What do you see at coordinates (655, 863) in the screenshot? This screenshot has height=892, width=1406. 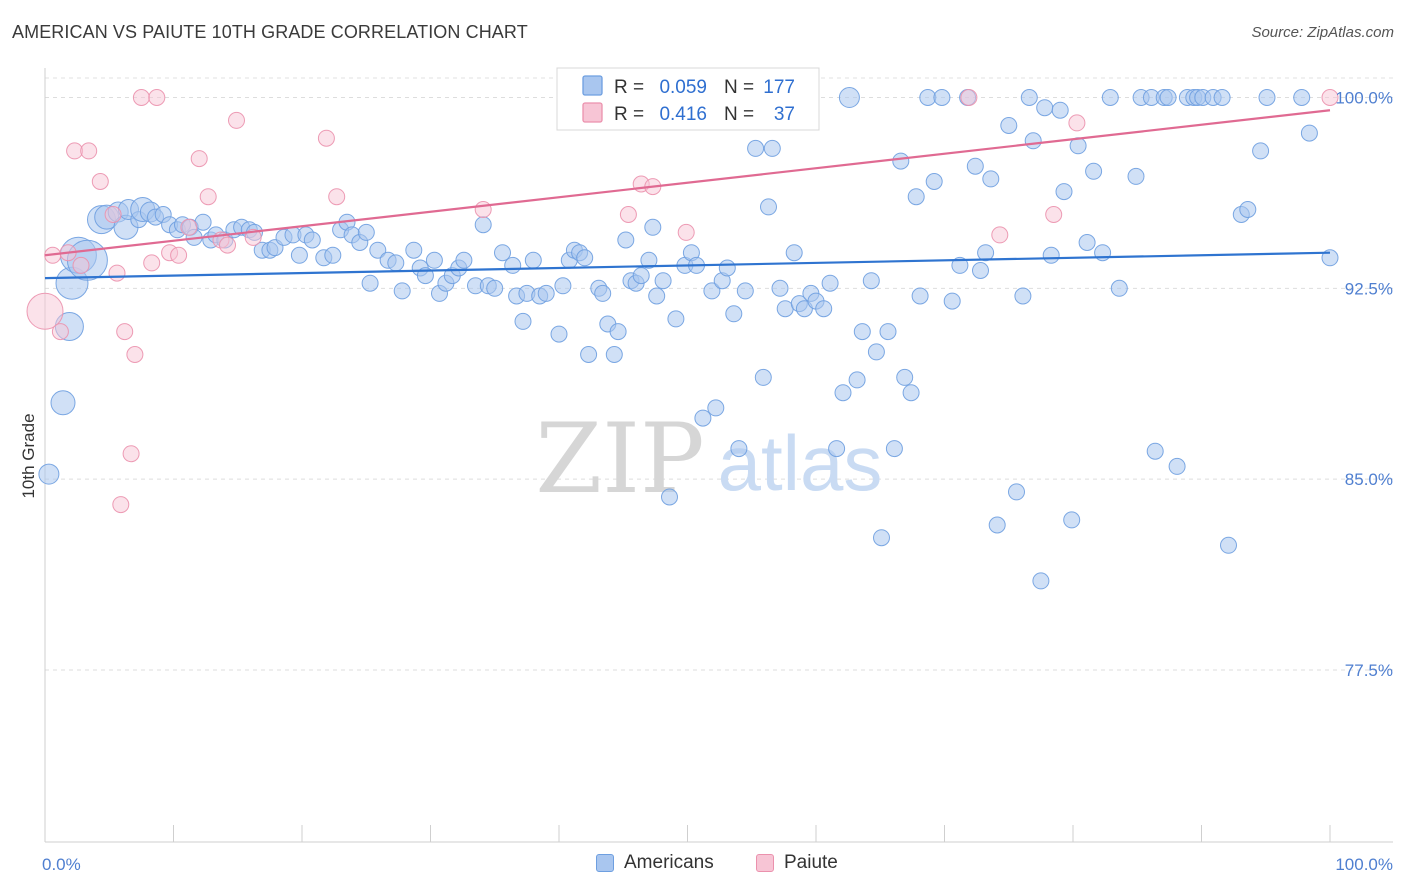 I see `legend-item-americans: Americans` at bounding box center [655, 863].